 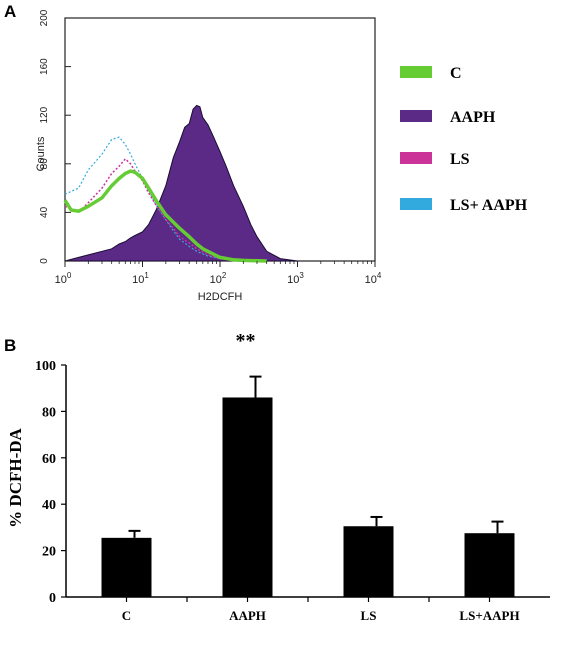 What do you see at coordinates (49, 552) in the screenshot?
I see `bar-y-tick-label: 20` at bounding box center [49, 552].